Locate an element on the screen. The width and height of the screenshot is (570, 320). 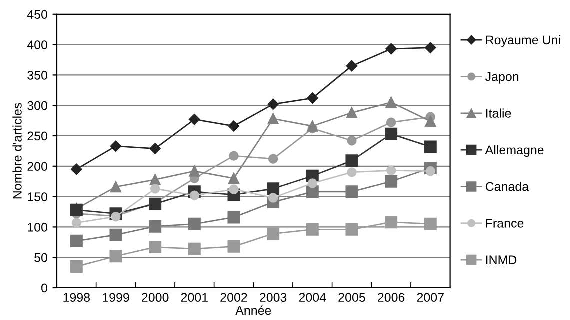
x-tick-label: 1998 is located at coordinates (77, 297).